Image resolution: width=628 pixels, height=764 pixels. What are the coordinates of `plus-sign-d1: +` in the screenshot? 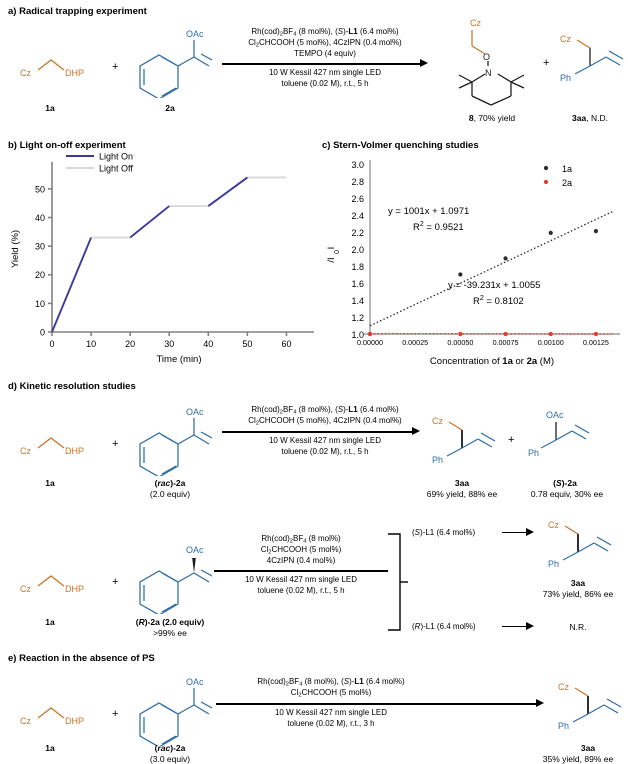 It's located at (115, 444).